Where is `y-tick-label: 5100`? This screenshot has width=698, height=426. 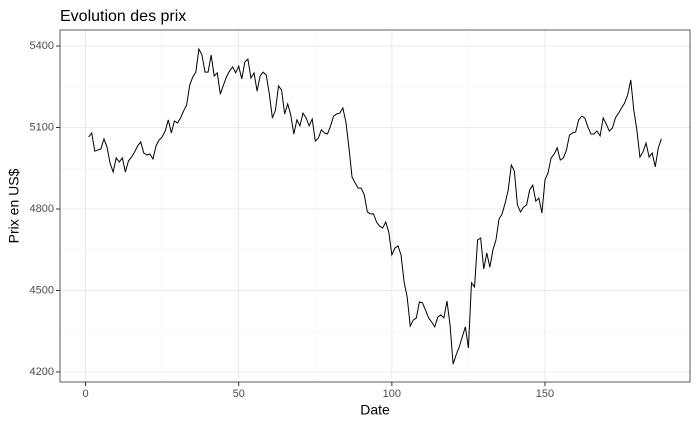
y-tick-label: 5100 is located at coordinates (42, 127).